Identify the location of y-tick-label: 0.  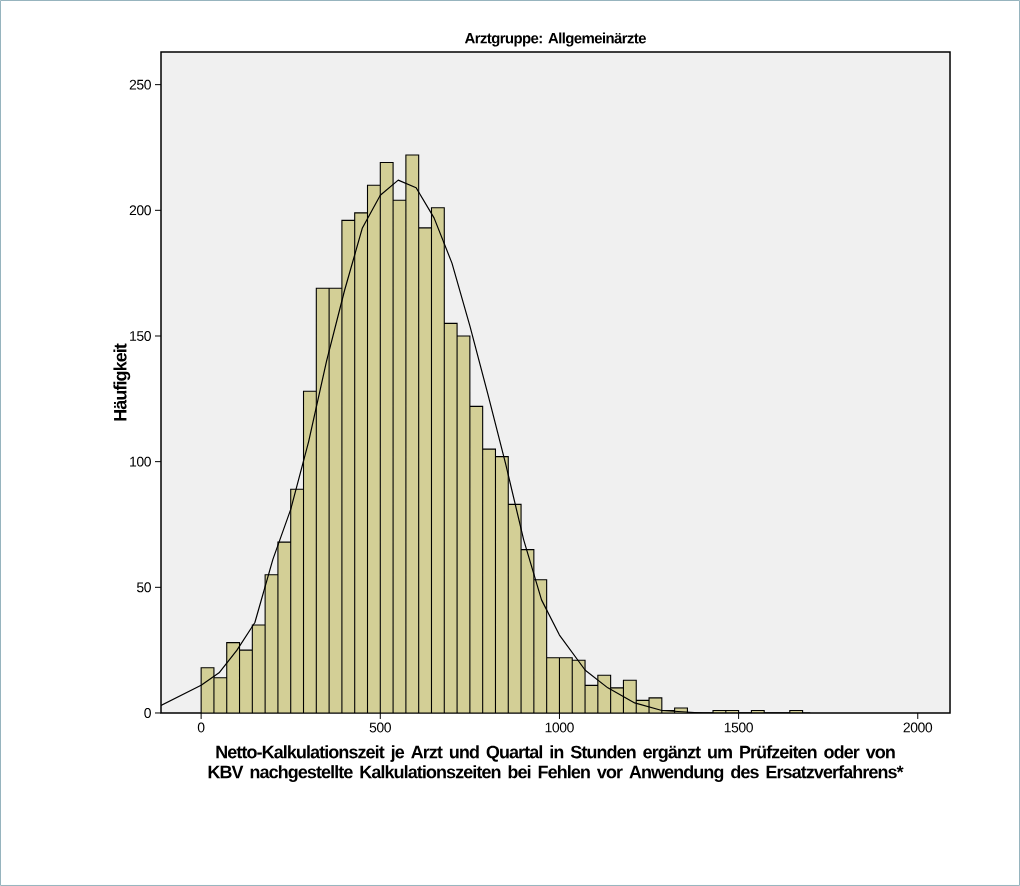
(147, 713).